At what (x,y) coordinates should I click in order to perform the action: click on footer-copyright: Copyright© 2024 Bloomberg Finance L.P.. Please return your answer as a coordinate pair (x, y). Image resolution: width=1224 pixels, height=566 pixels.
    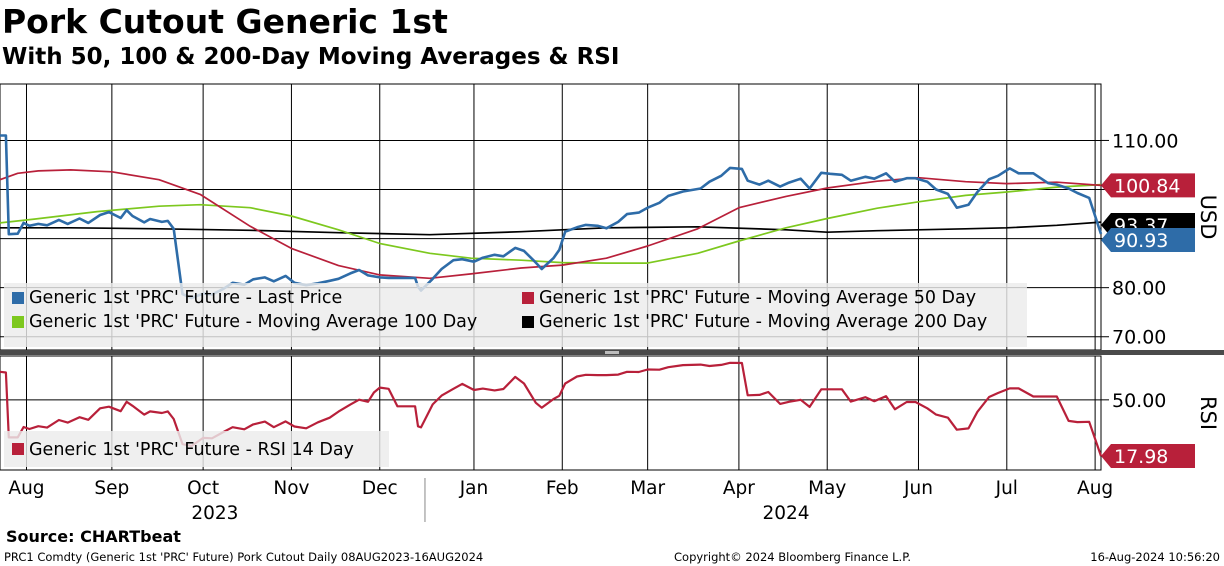
    Looking at the image, I should click on (792, 557).